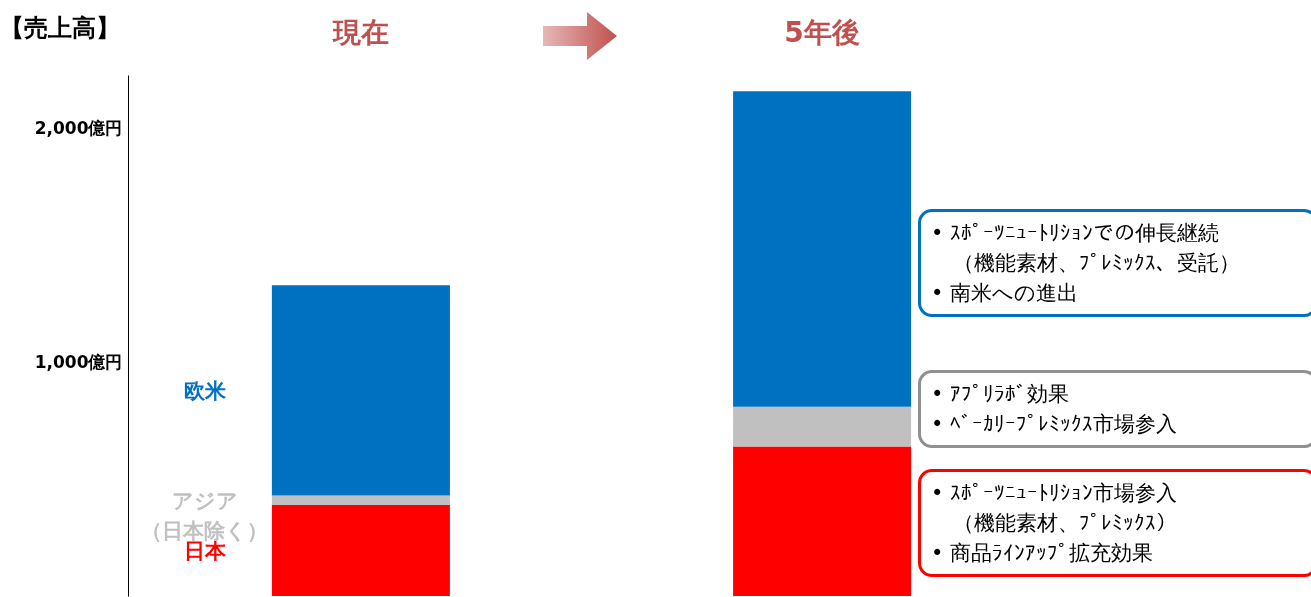  I want to click on y-tick-label: 2,000億円, so click(78, 128).